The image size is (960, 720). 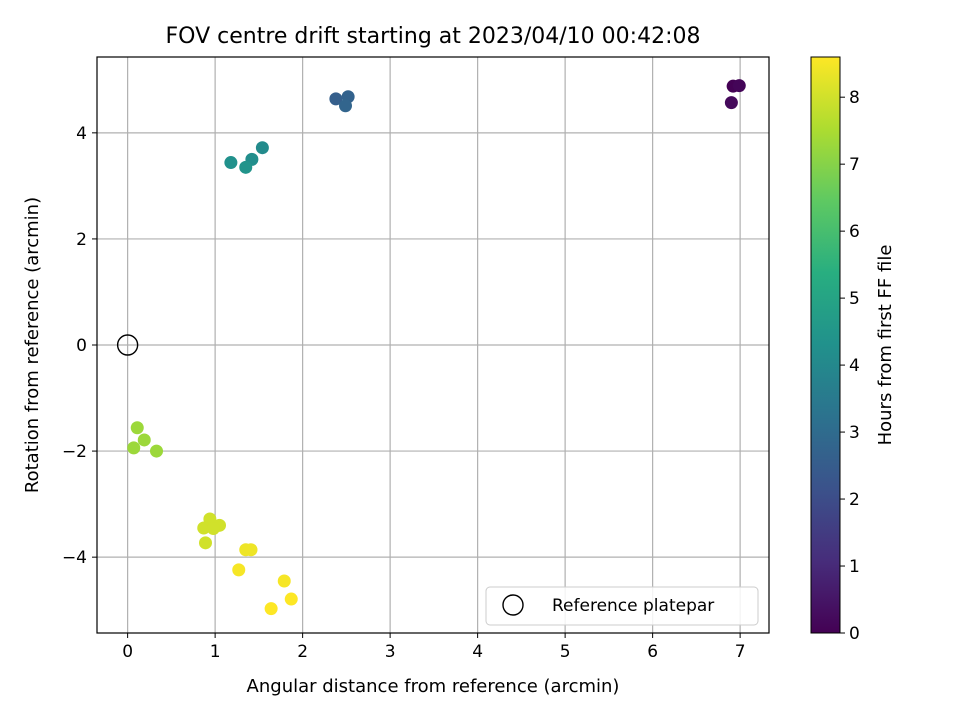 What do you see at coordinates (885, 345) in the screenshot?
I see `colorbar-label: Hours from first FF file` at bounding box center [885, 345].